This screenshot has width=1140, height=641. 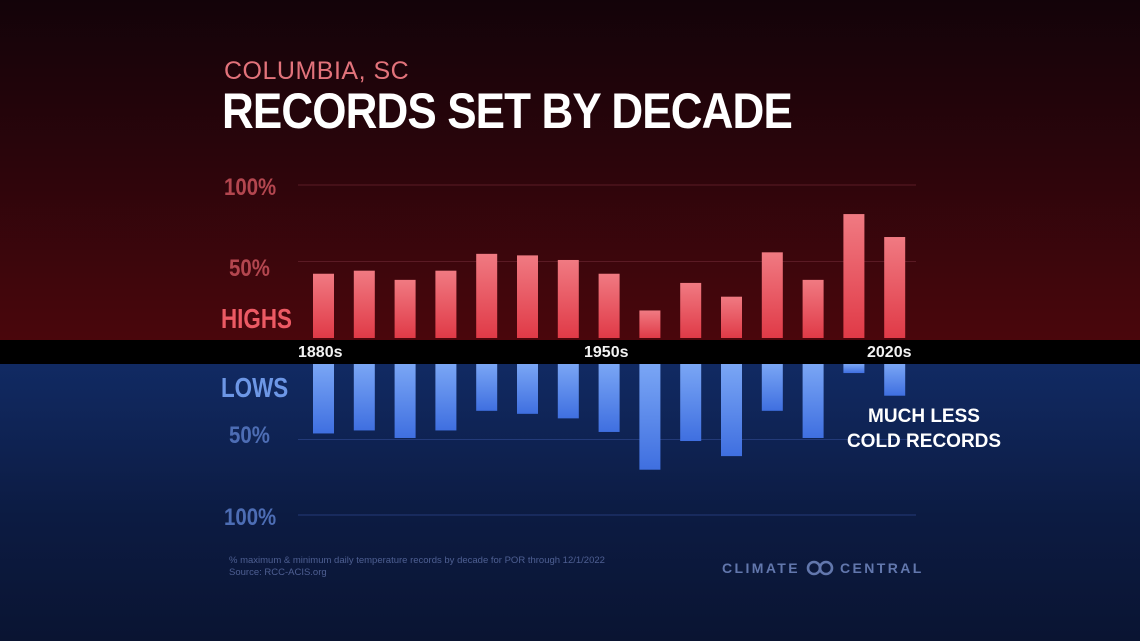 I want to click on highs-bar-1920s, so click(x=487, y=295).